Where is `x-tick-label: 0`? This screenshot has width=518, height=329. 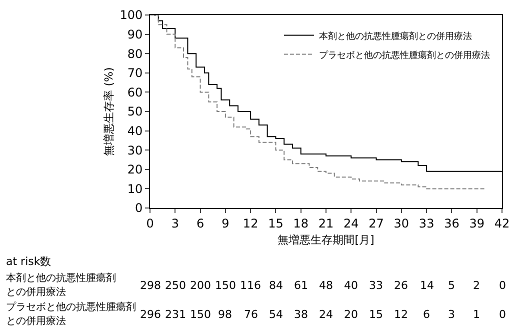
x-tick-label: 0 is located at coordinates (150, 223).